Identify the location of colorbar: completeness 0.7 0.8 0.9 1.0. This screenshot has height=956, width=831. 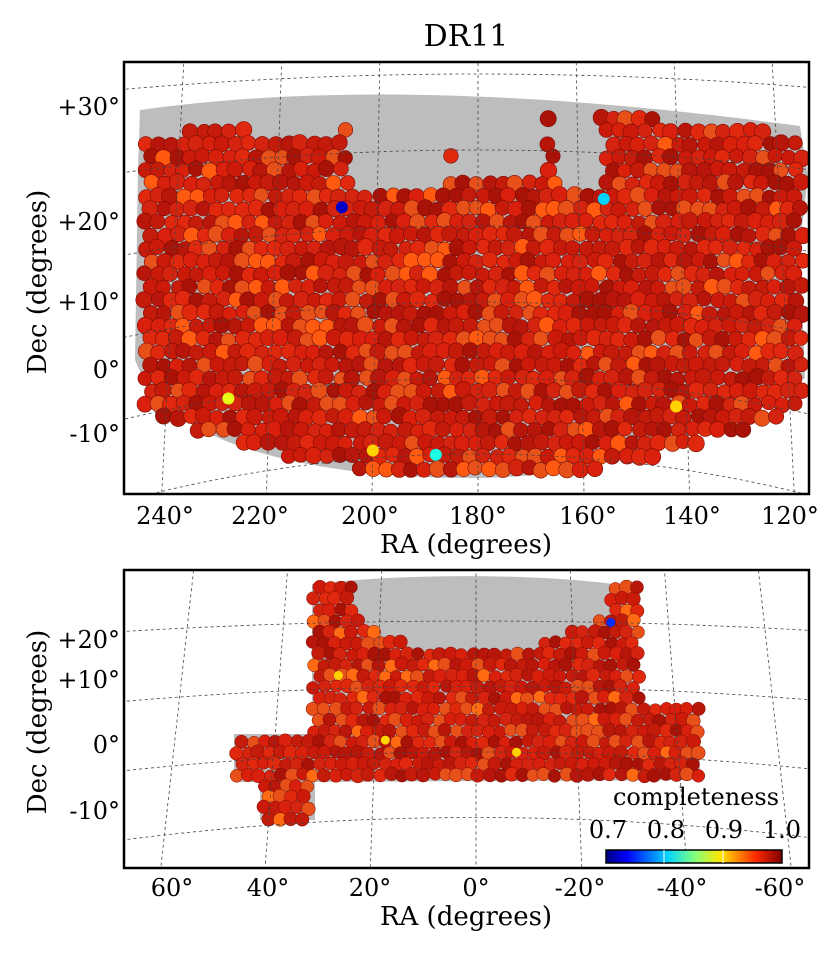
(695, 823).